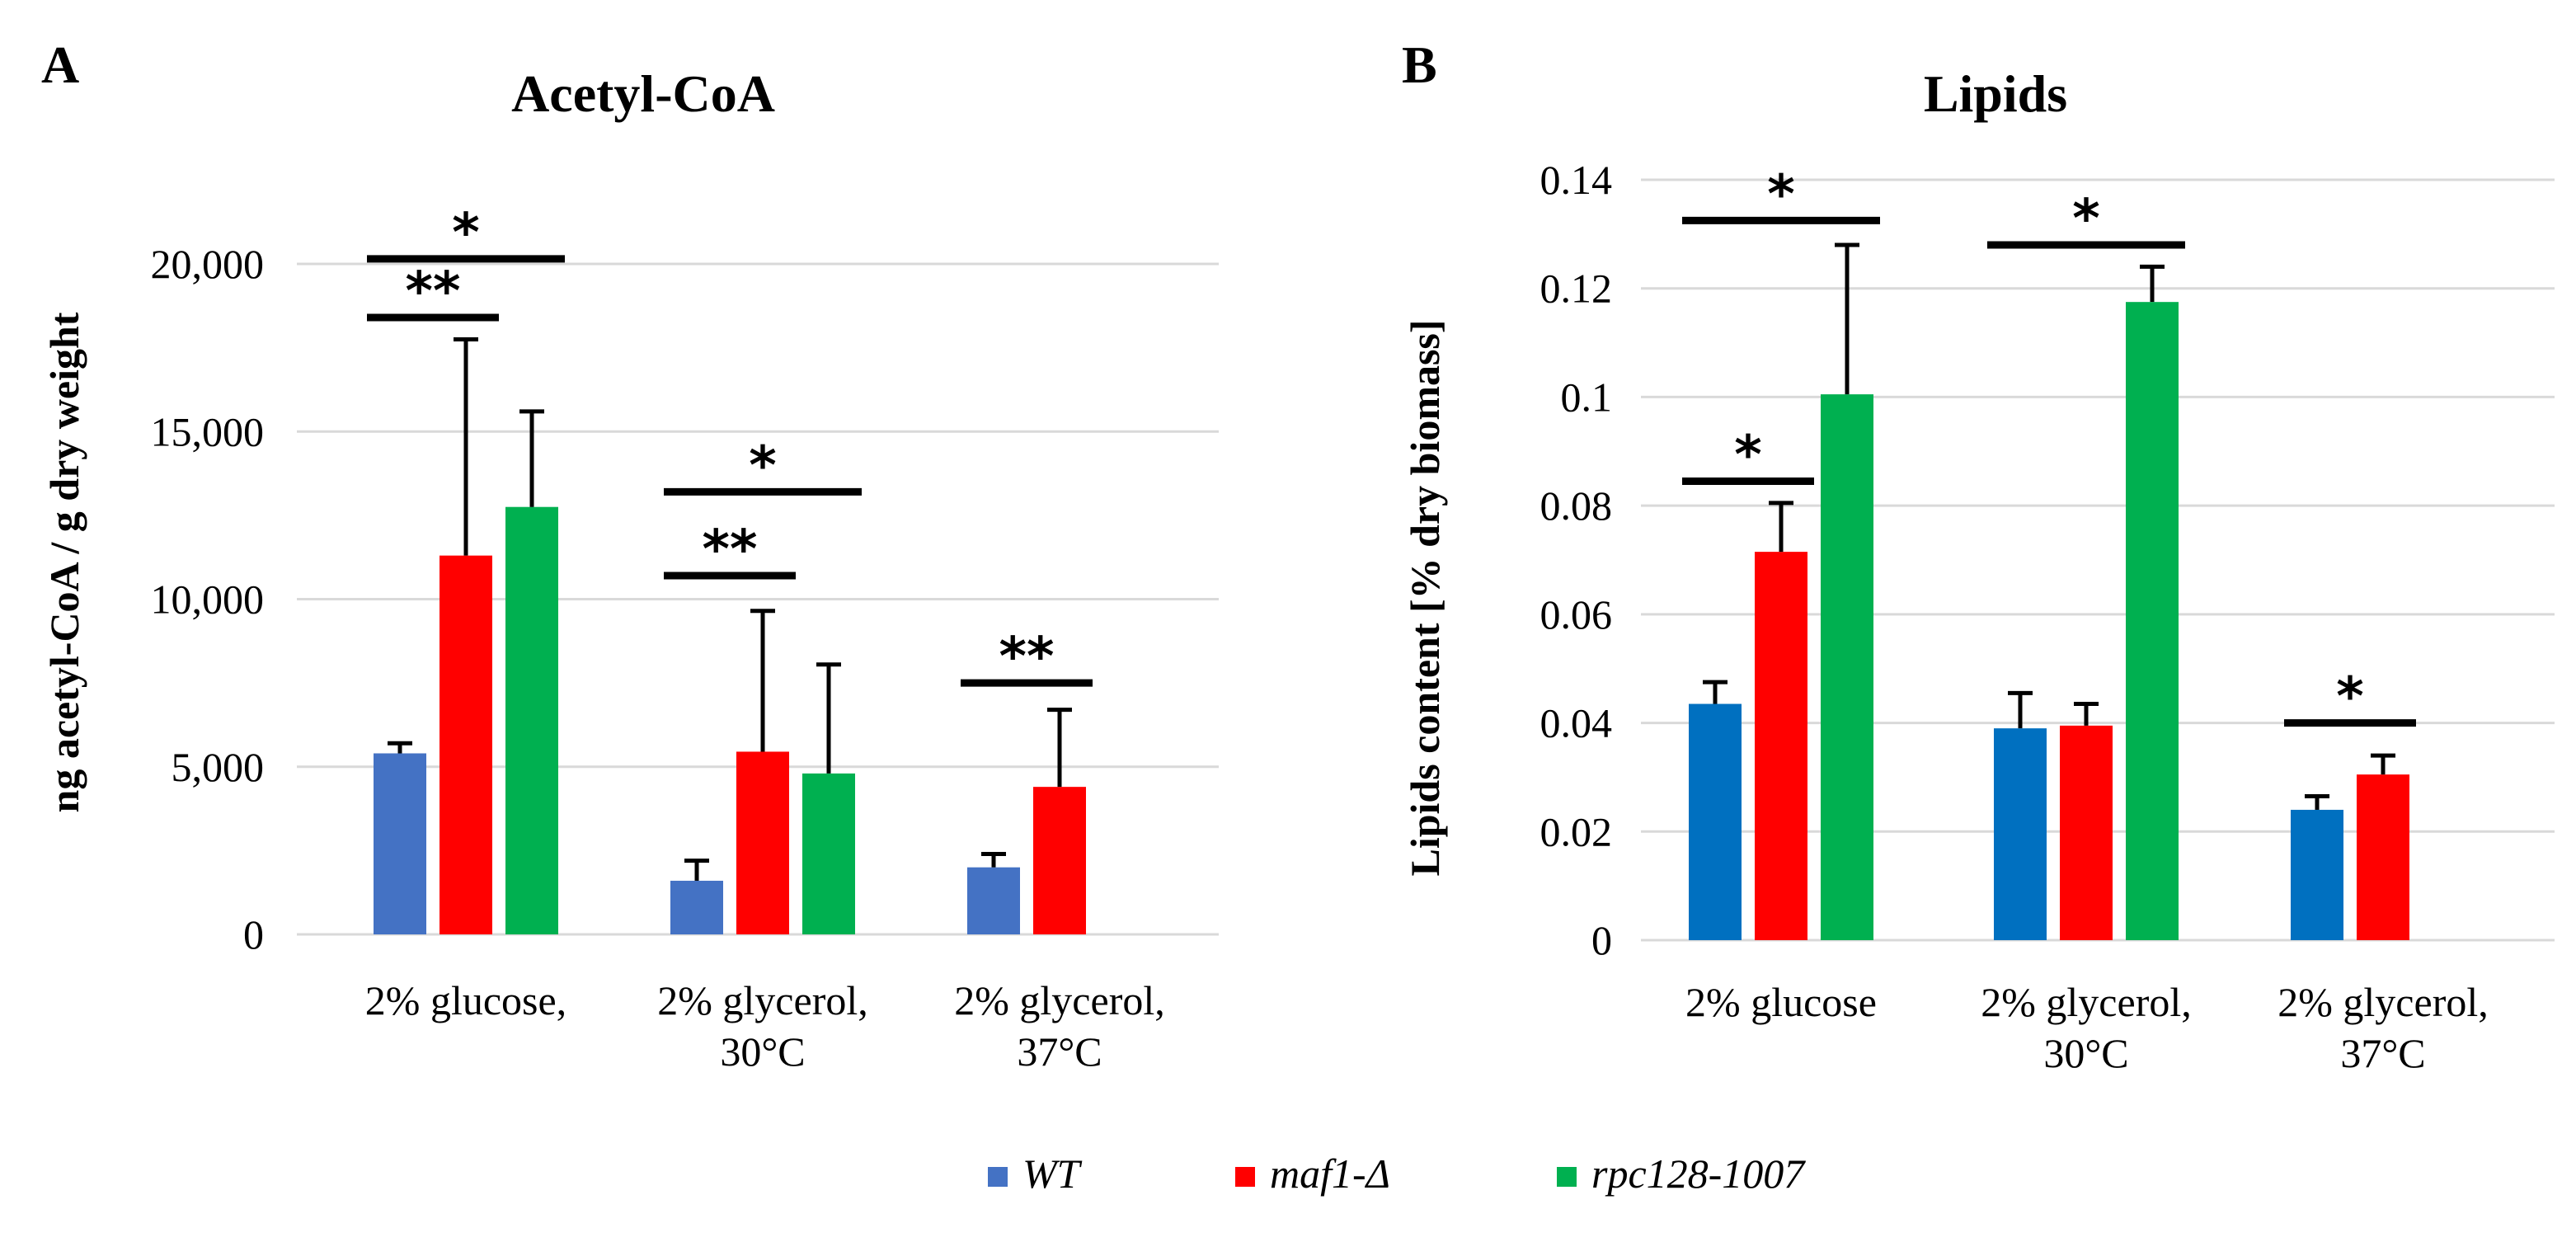 The image size is (2576, 1242). What do you see at coordinates (208, 264) in the screenshot?
I see `y-tick-label: 20,000` at bounding box center [208, 264].